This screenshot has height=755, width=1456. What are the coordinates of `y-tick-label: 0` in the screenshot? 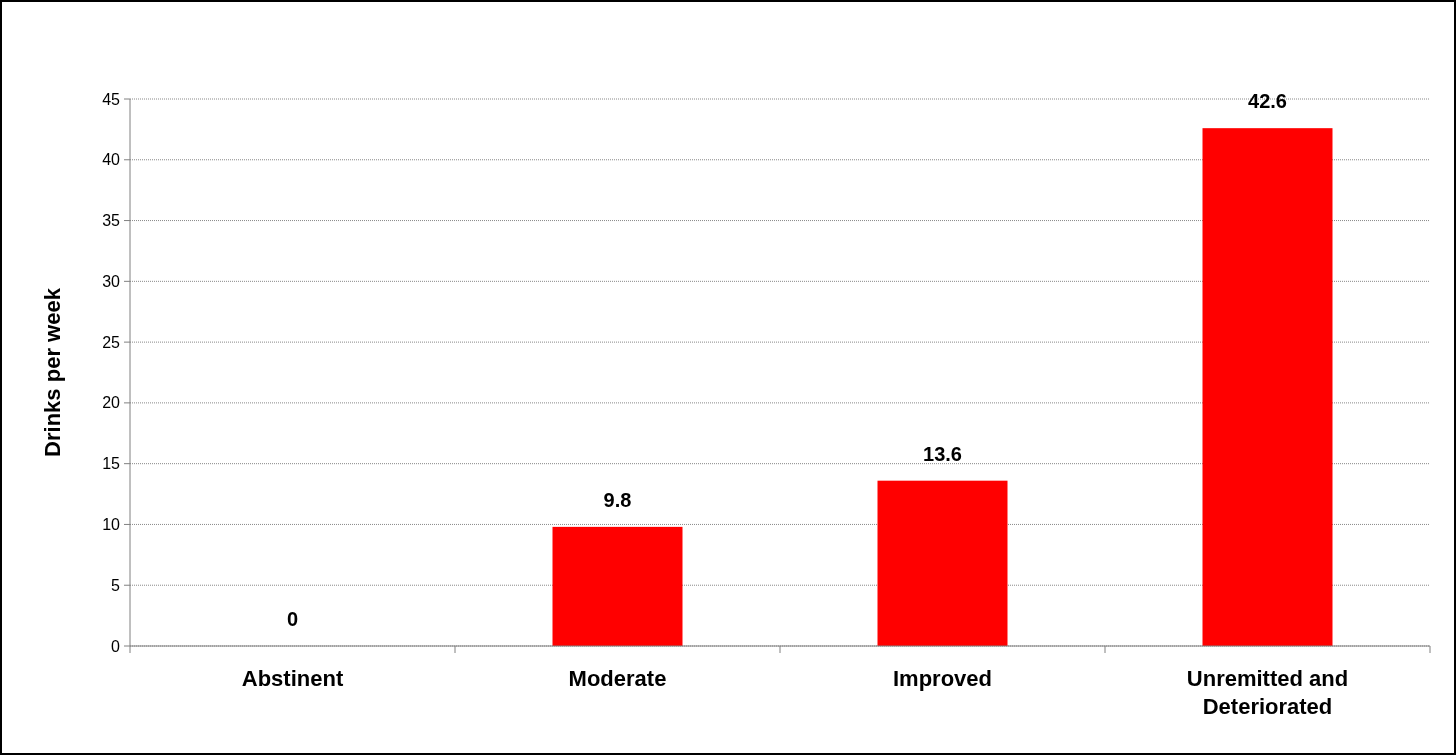 It's located at (116, 646).